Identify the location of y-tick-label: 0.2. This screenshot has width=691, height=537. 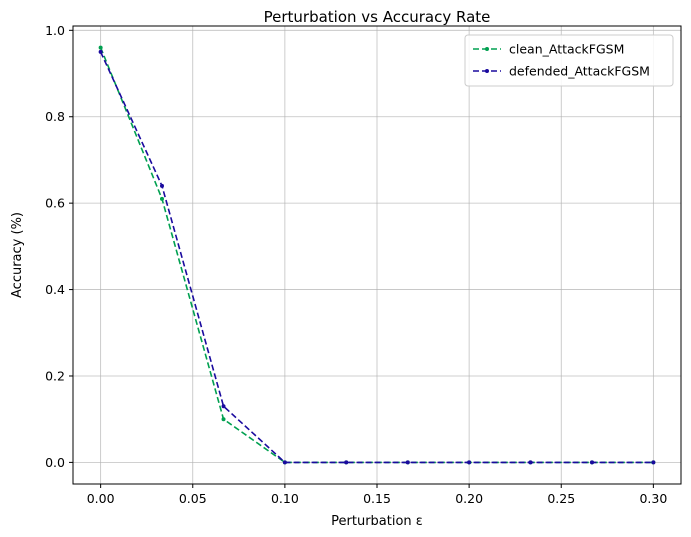
(55, 375).